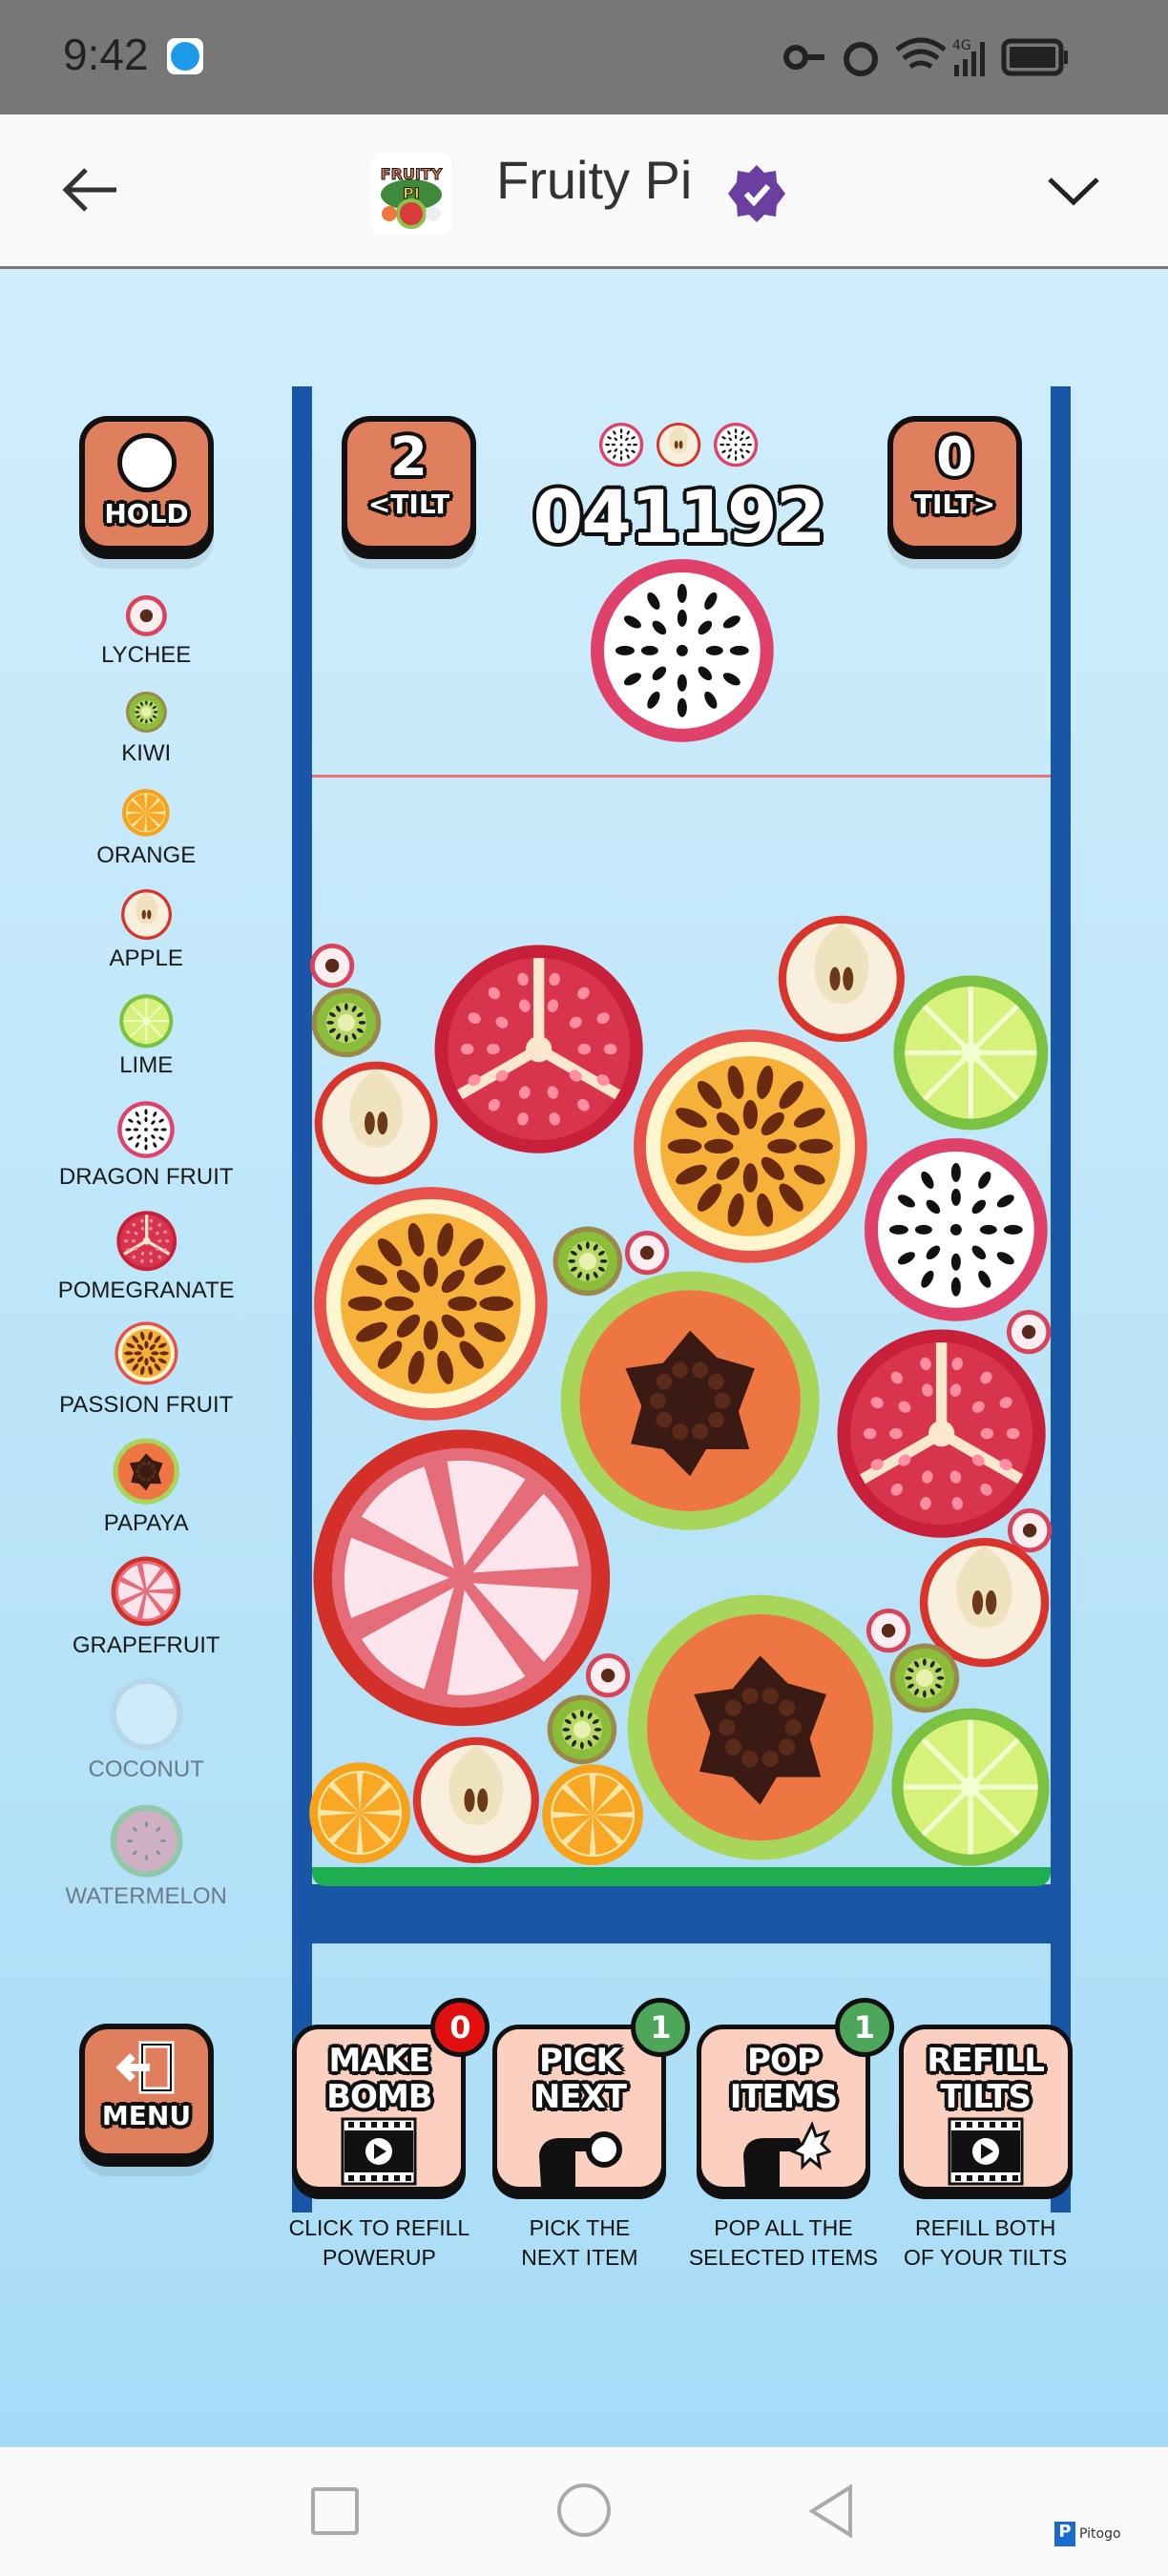 This screenshot has width=1168, height=2576. Describe the element at coordinates (1073, 190) in the screenshot. I see `chevron-down-icon` at that location.